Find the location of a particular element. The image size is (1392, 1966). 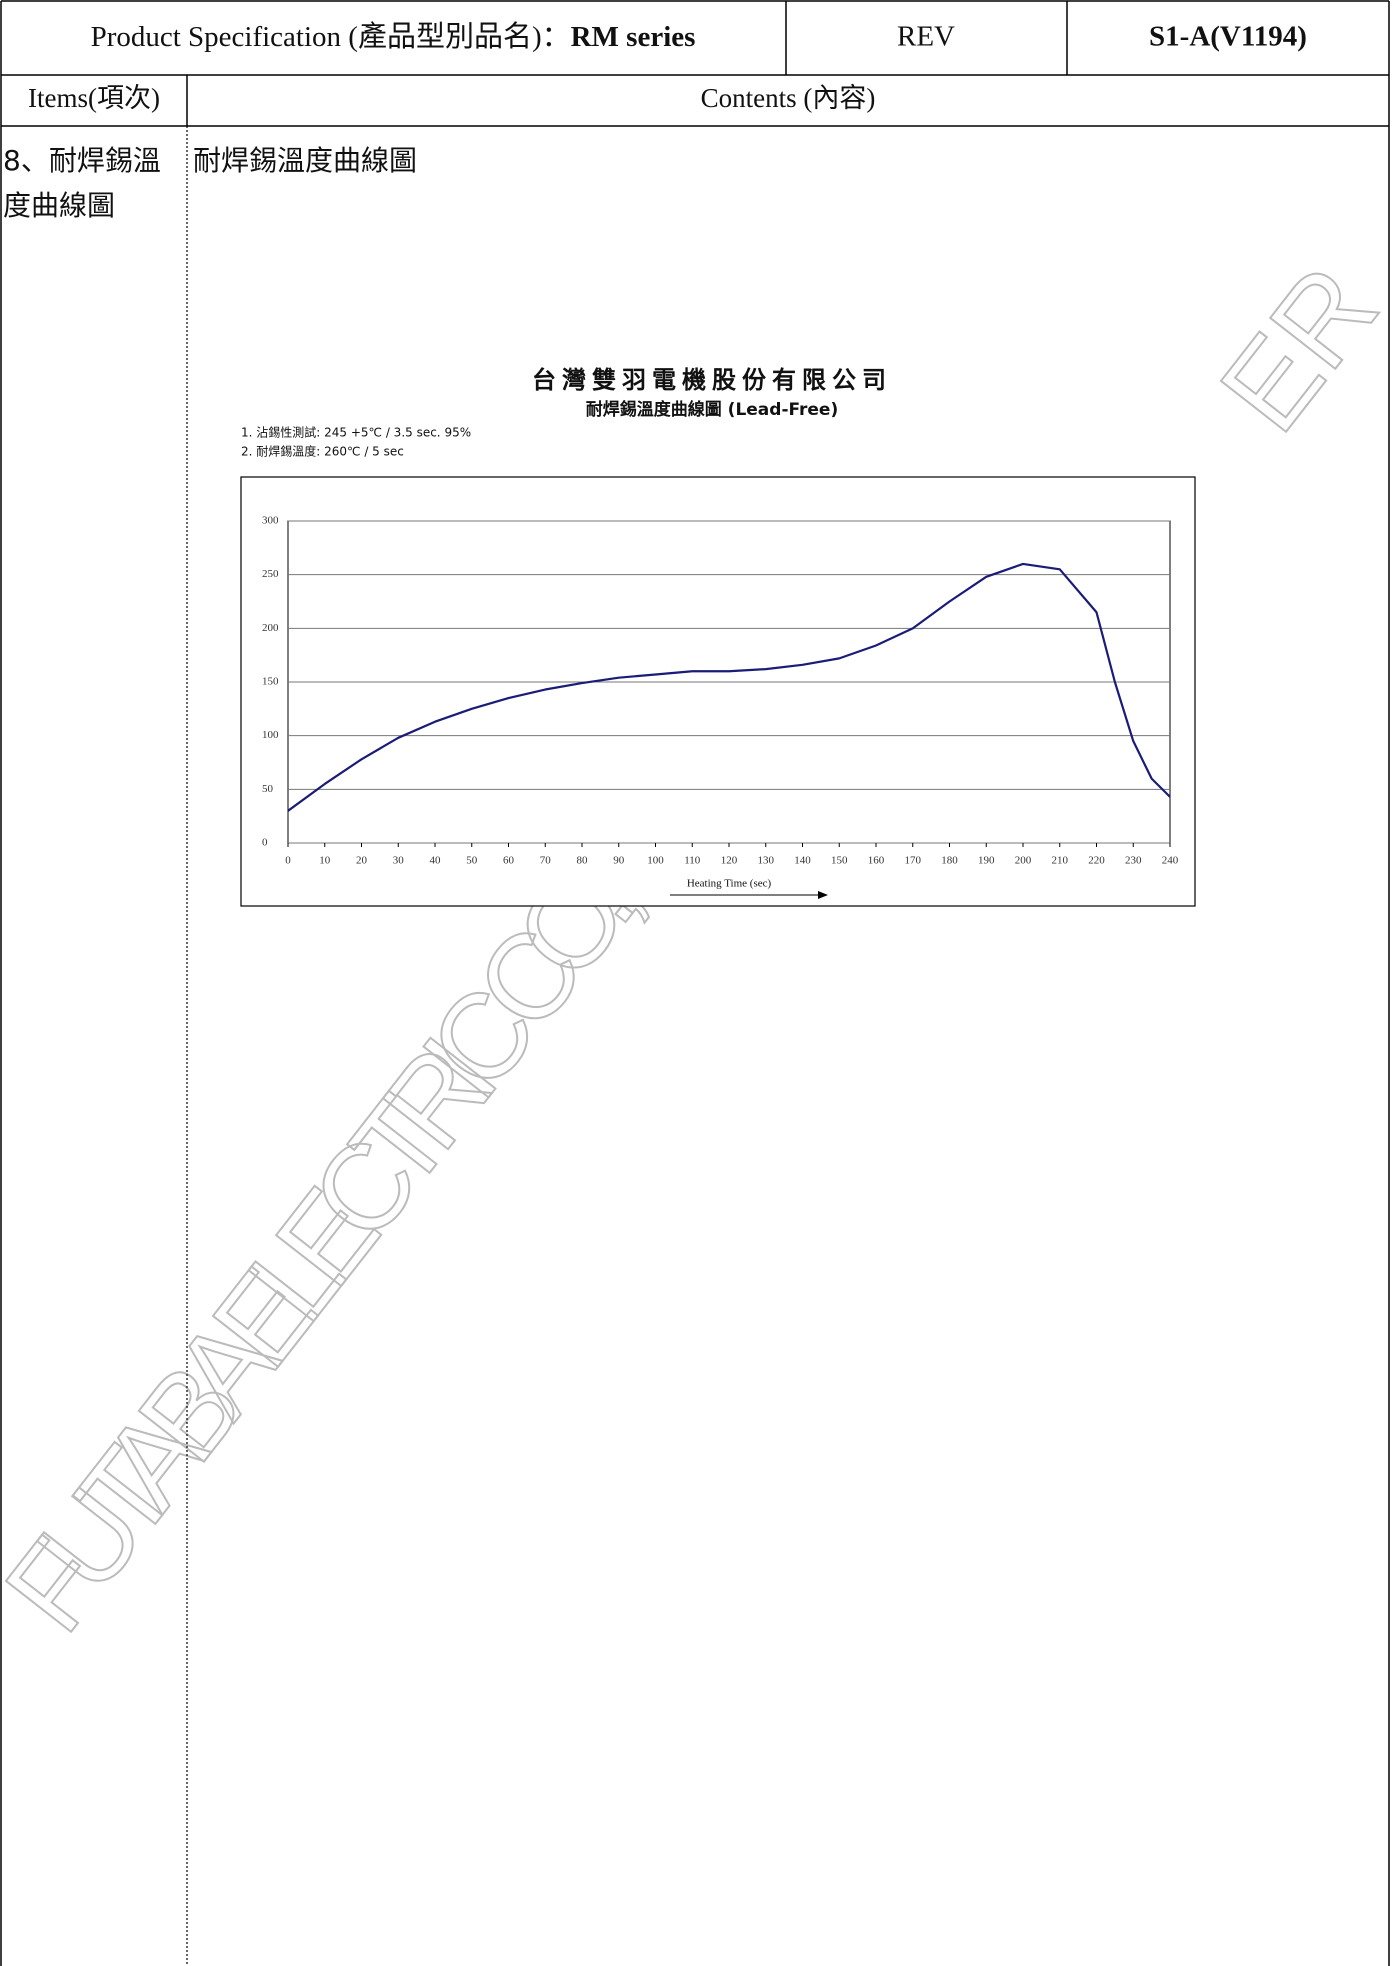

x-tick-label: 100 is located at coordinates (655, 861).